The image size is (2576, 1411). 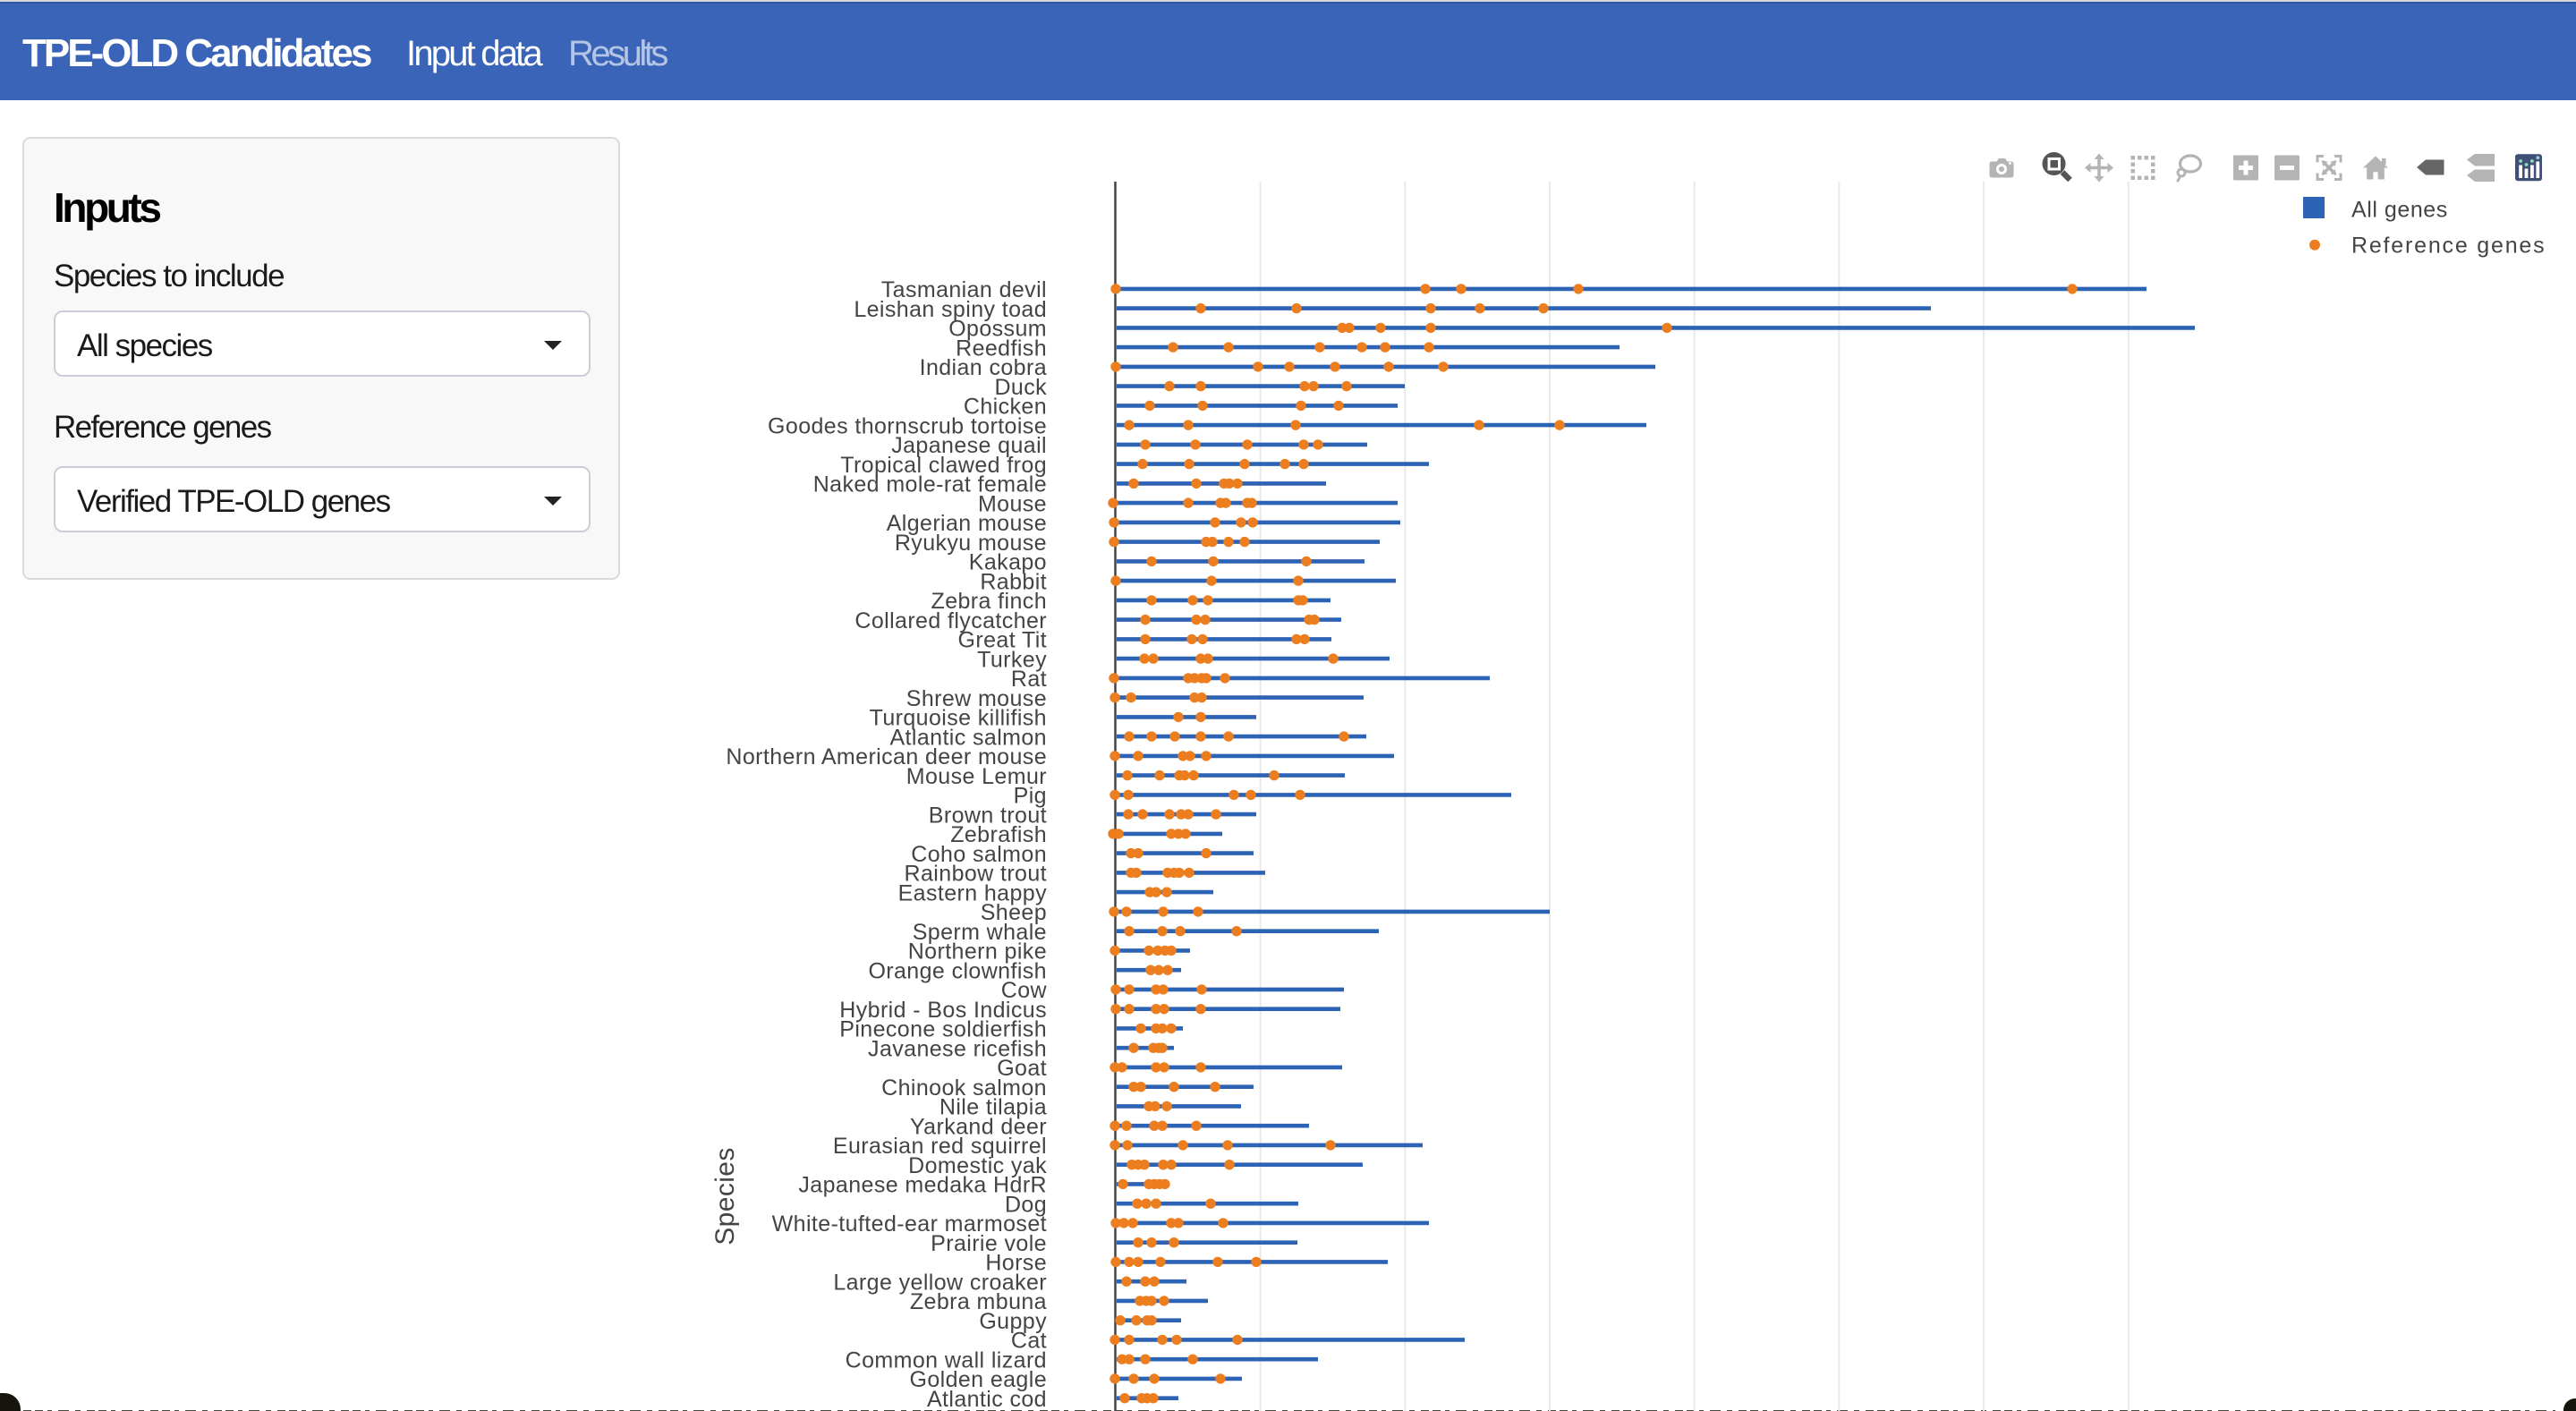 What do you see at coordinates (947, 1360) in the screenshot?
I see `svg-text: Common wall lizard` at bounding box center [947, 1360].